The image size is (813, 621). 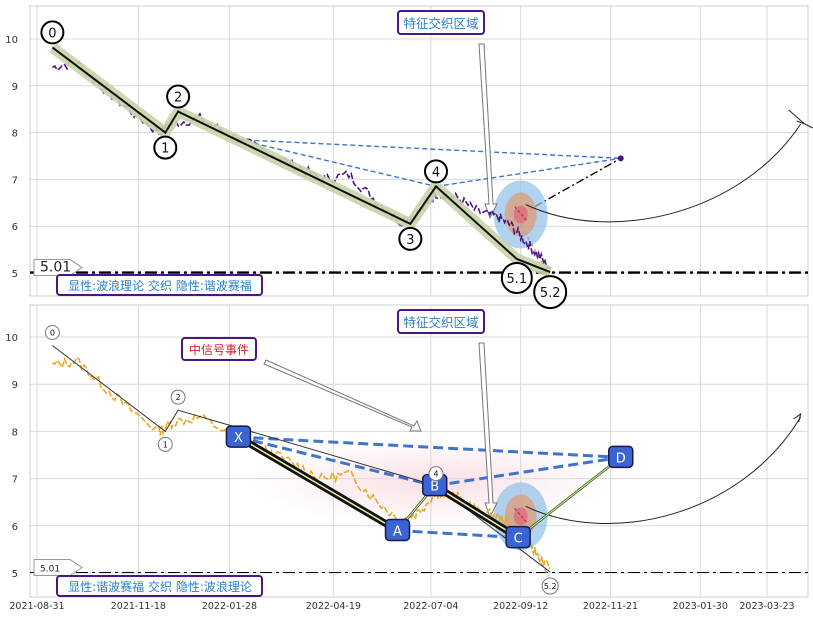 I want to click on bottom-forecast-arrowhead, so click(x=797, y=417).